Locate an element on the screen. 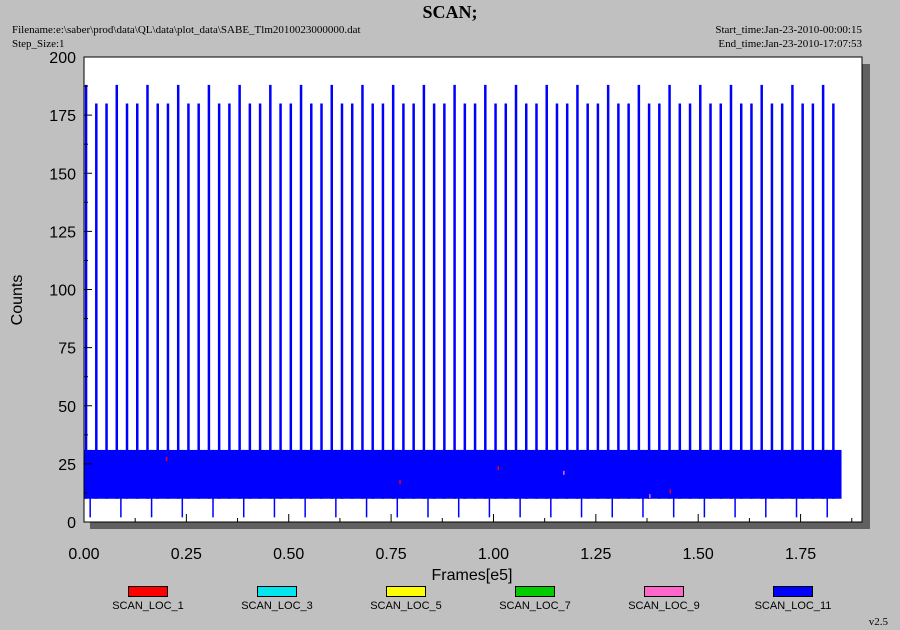 The width and height of the screenshot is (900, 630). legend-label: SCAN_LOC_7 is located at coordinates (535, 606).